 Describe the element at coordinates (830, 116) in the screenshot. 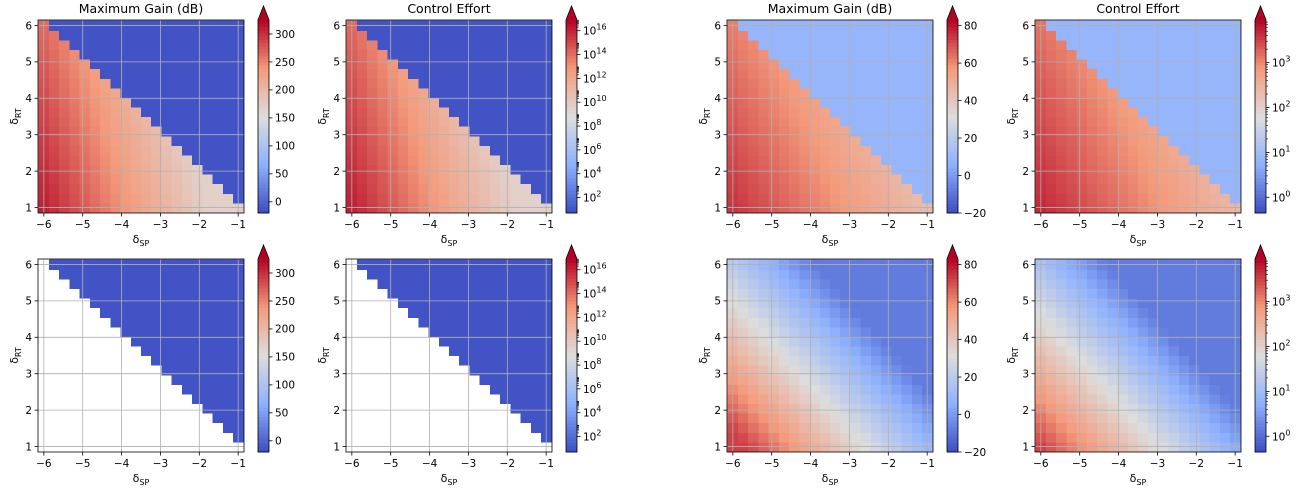

I see `gridlines` at that location.